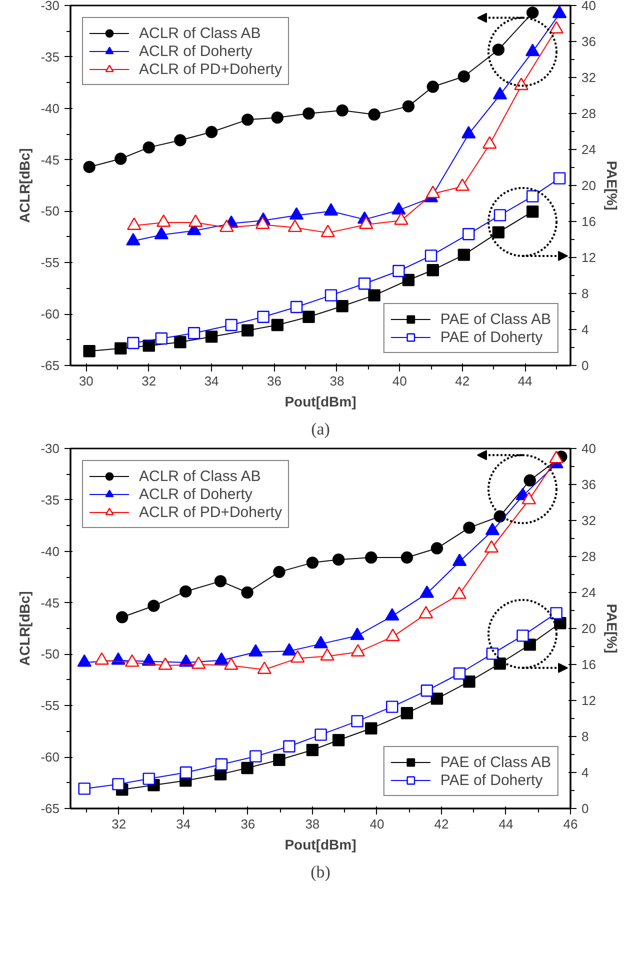 The width and height of the screenshot is (632, 961). I want to click on x-tick-label: 30, so click(86, 381).